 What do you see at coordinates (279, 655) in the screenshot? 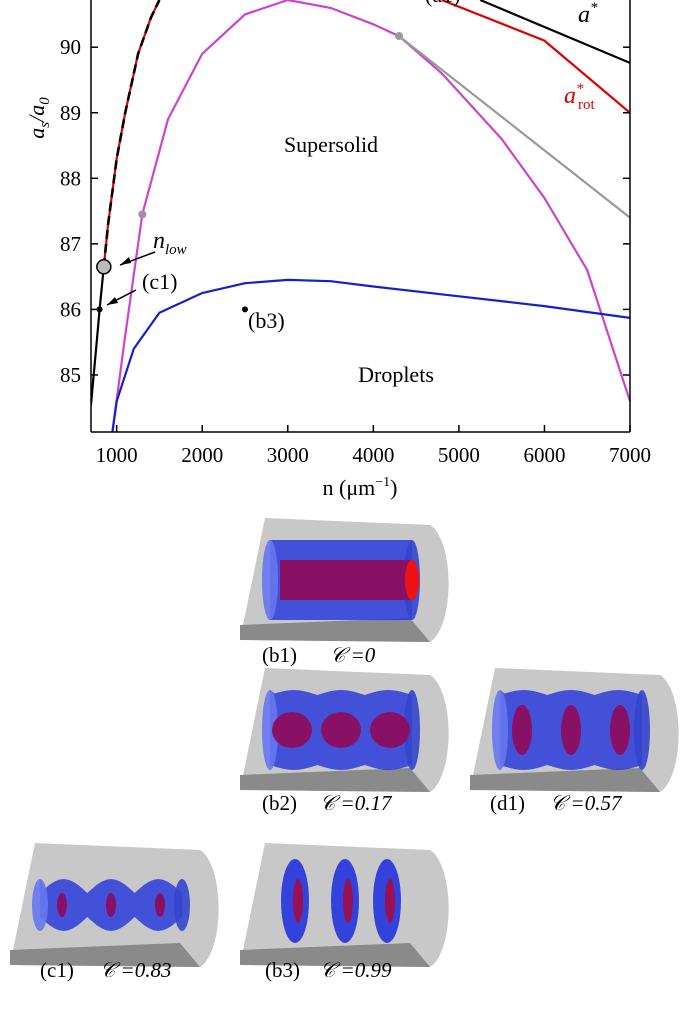
I see `panel-label: (b1)` at bounding box center [279, 655].